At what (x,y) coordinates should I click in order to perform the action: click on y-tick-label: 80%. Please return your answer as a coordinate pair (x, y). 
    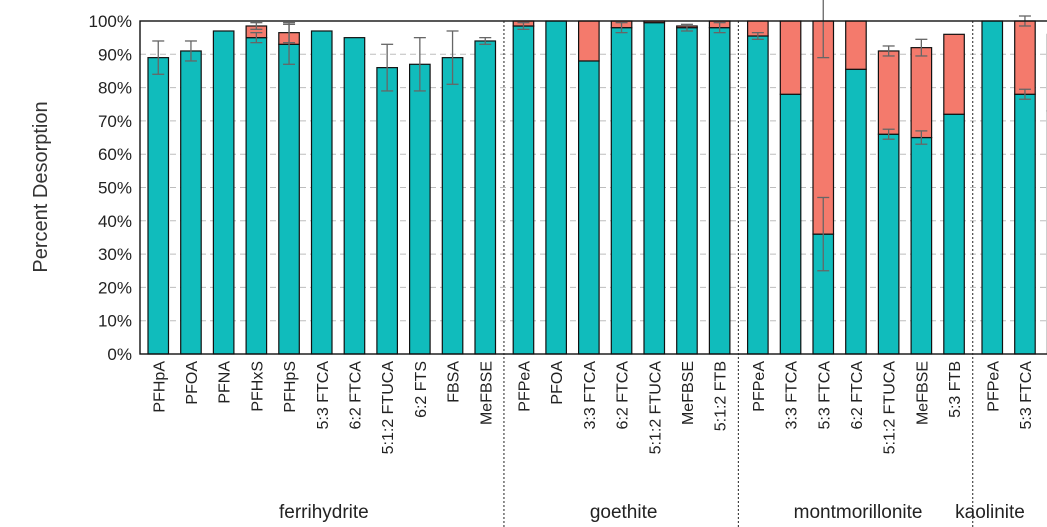
    Looking at the image, I should click on (115, 88).